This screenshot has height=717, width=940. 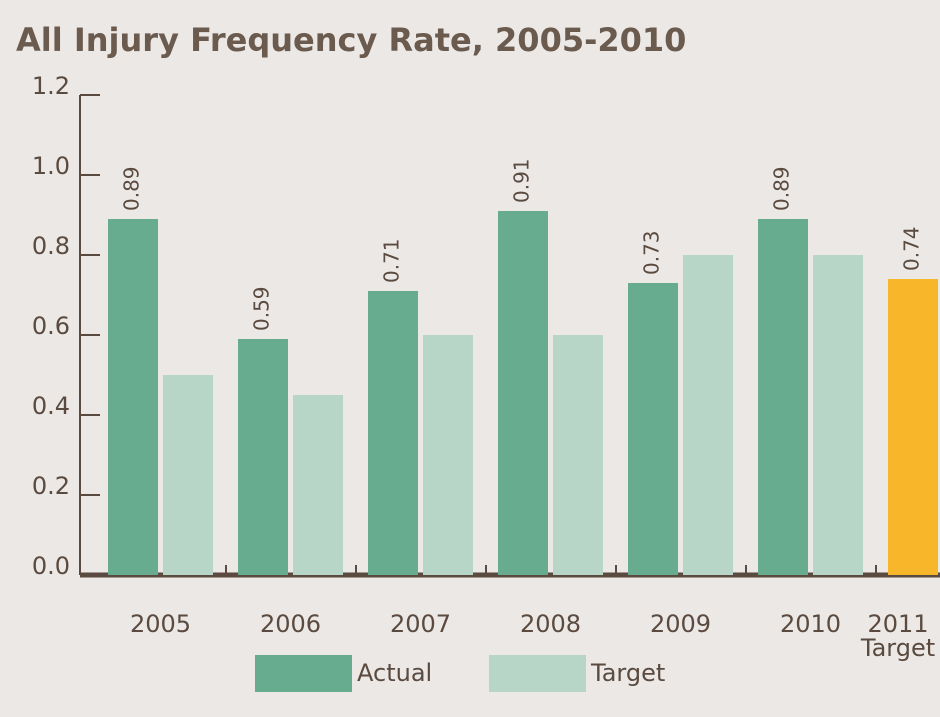 I want to click on legend-label: Target, so click(x=627, y=673).